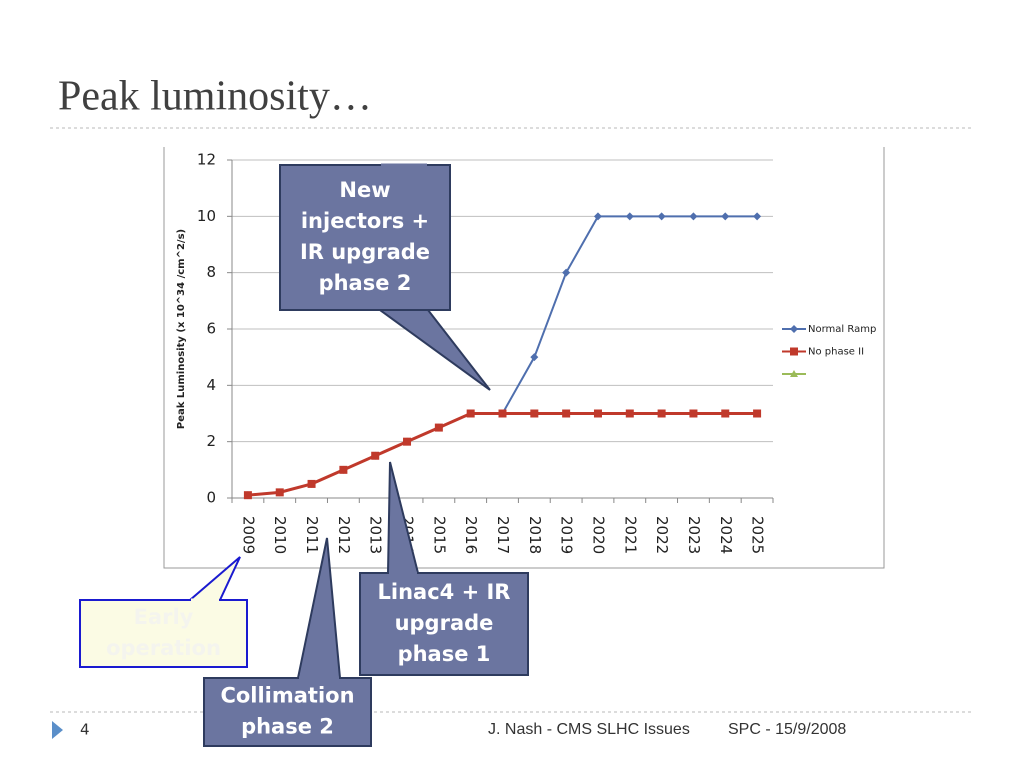 The width and height of the screenshot is (1024, 768). Describe the element at coordinates (287, 696) in the screenshot. I see `callout-text: Collimation` at that location.